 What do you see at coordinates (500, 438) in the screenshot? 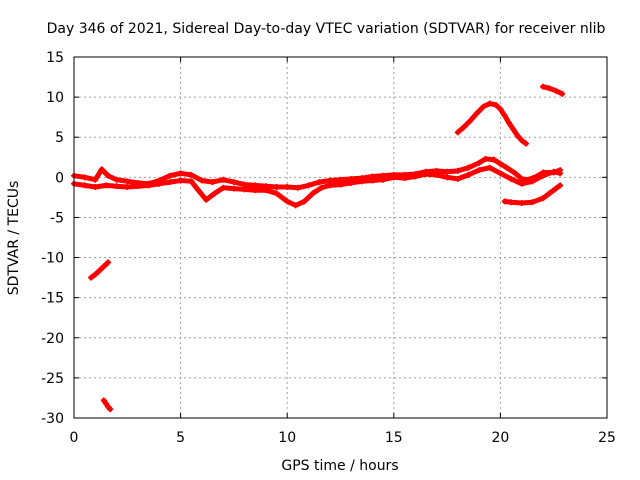
I see `x-tick-label: 20` at bounding box center [500, 438].